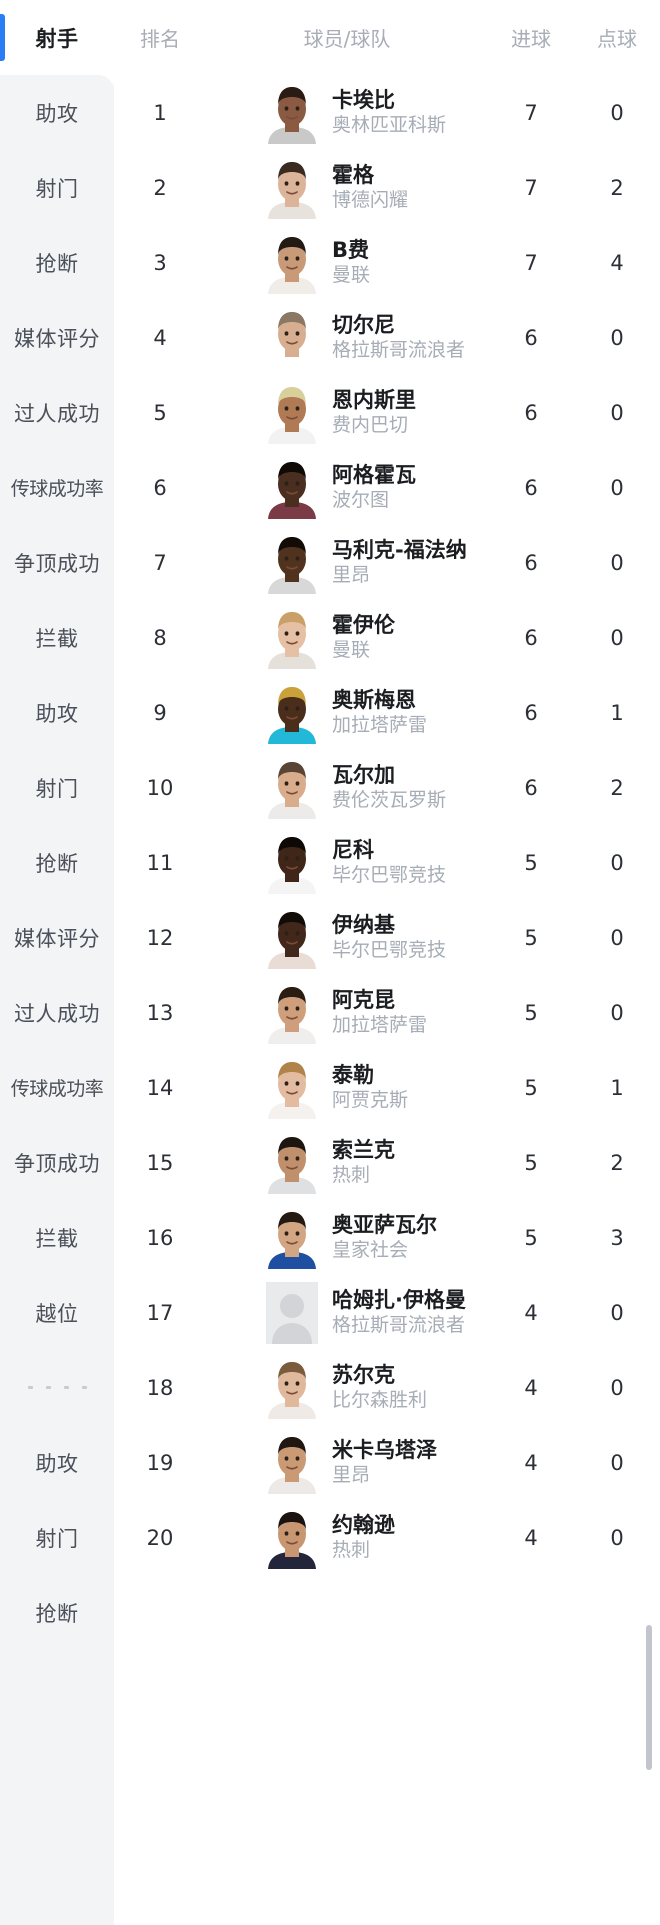  I want to click on sidebar-item-3: 抢断, so click(57, 262).